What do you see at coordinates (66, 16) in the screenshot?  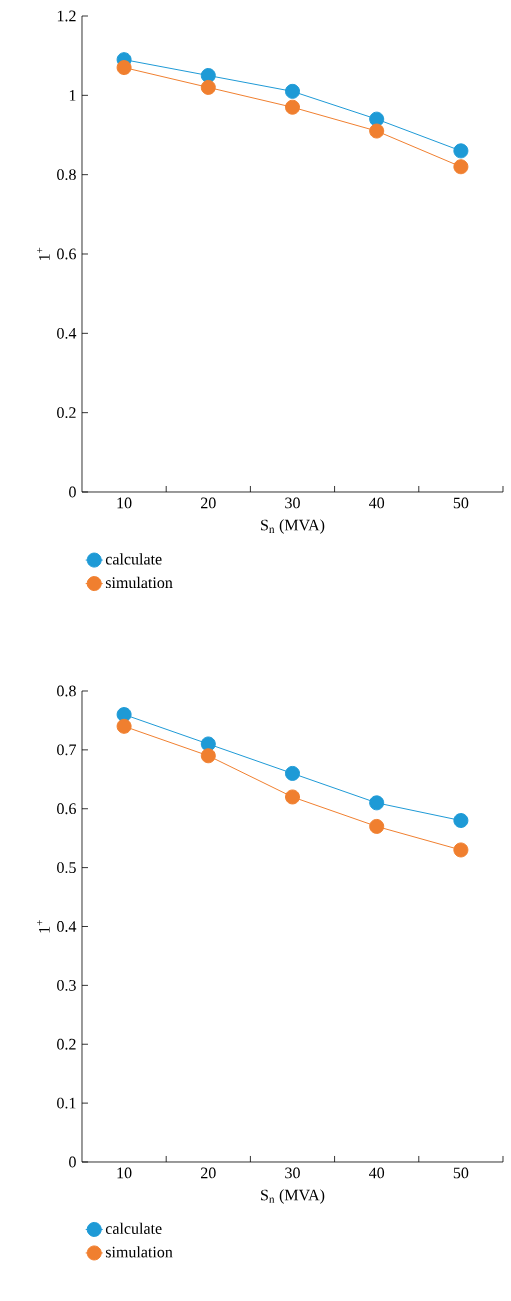 I see `y-tick-label: 1.2` at bounding box center [66, 16].